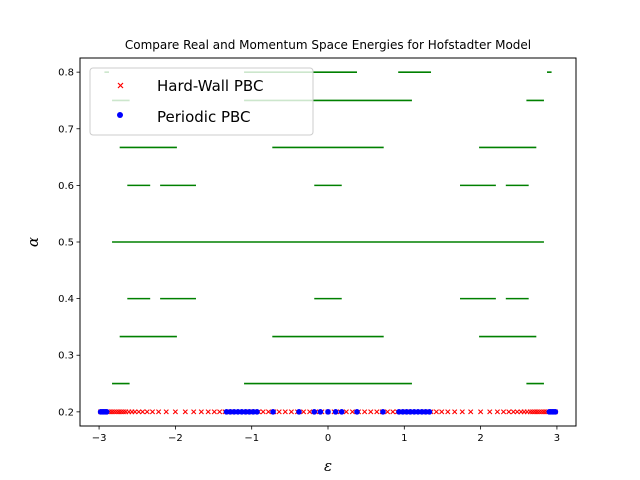 This screenshot has height=480, width=640. I want to click on y-tick-label: 0.8, so click(66, 73).